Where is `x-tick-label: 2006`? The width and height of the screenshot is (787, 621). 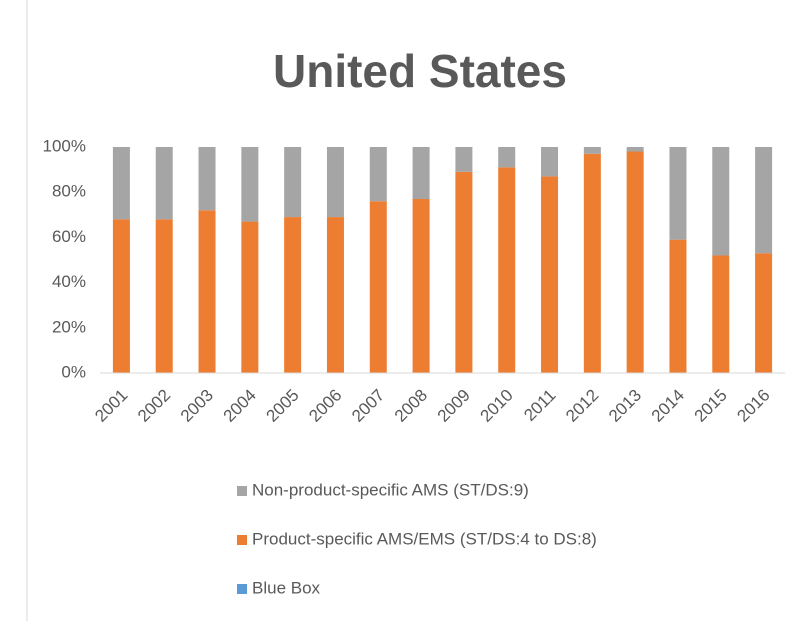
x-tick-label: 2006 is located at coordinates (325, 406).